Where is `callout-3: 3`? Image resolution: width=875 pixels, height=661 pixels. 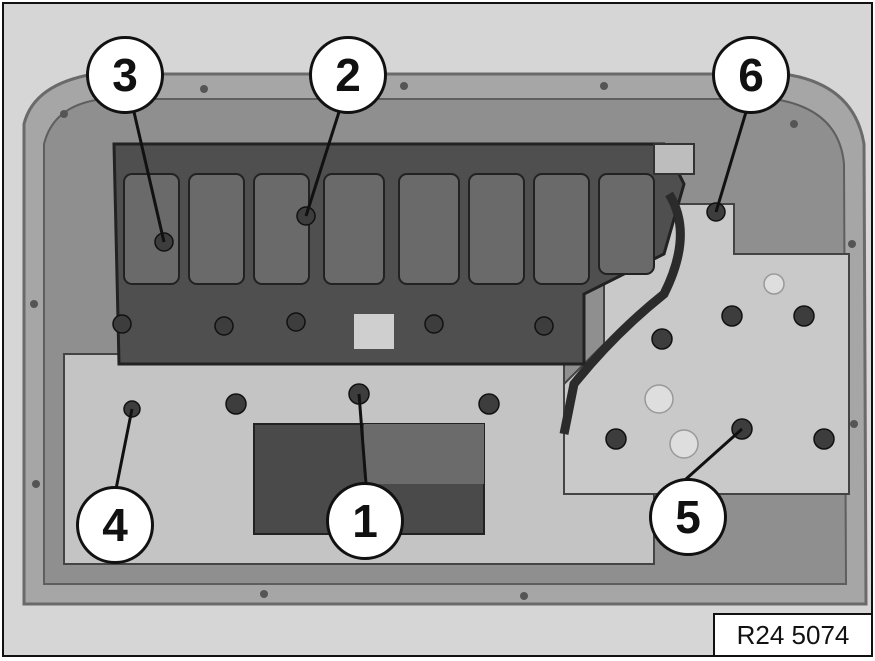 callout-3: 3 is located at coordinates (125, 75).